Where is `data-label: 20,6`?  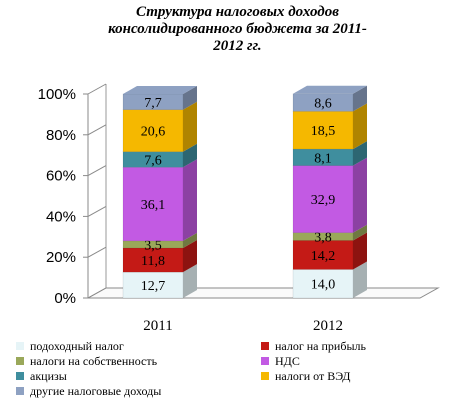 data-label: 20,6 is located at coordinates (153, 132).